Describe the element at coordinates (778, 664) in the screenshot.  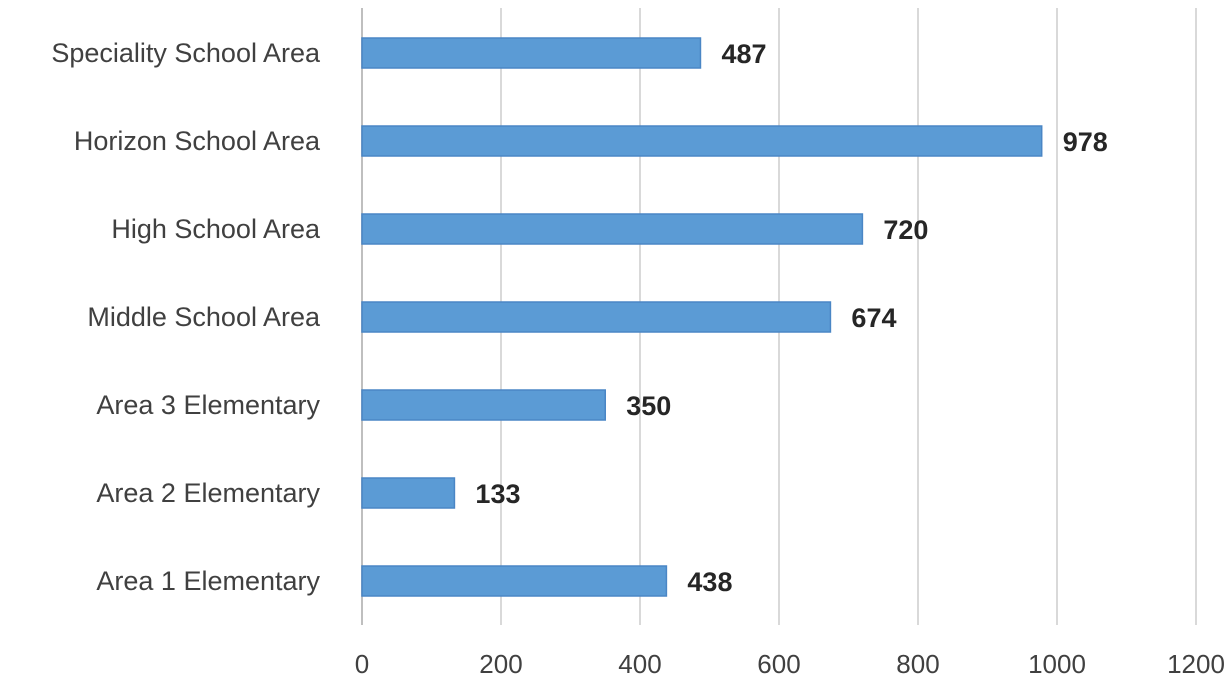
I see `x-tick-label: 600` at that location.